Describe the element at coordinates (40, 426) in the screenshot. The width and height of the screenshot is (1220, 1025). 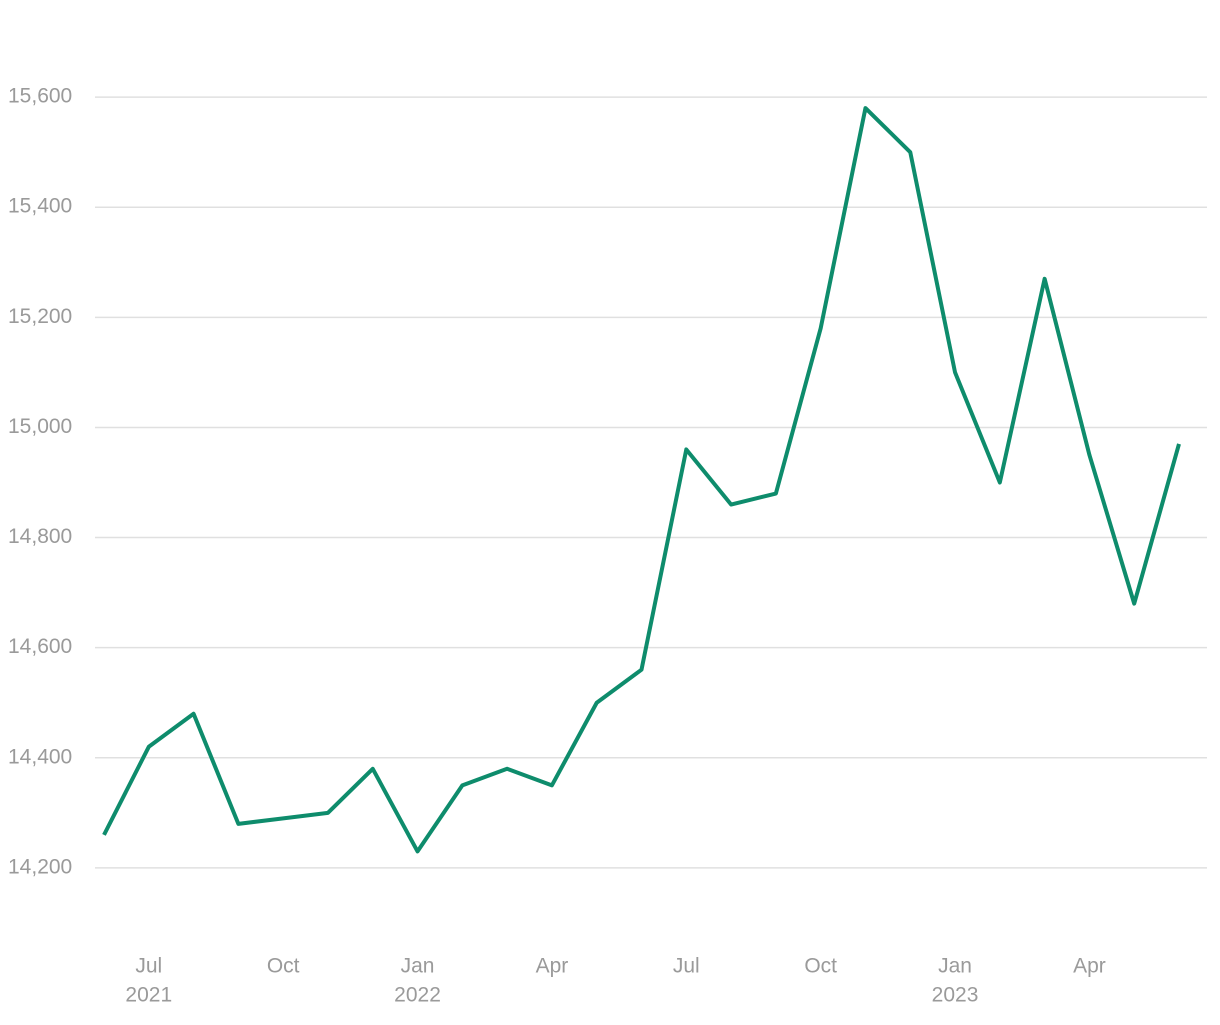
I see `y-tick-label: 15,000` at that location.